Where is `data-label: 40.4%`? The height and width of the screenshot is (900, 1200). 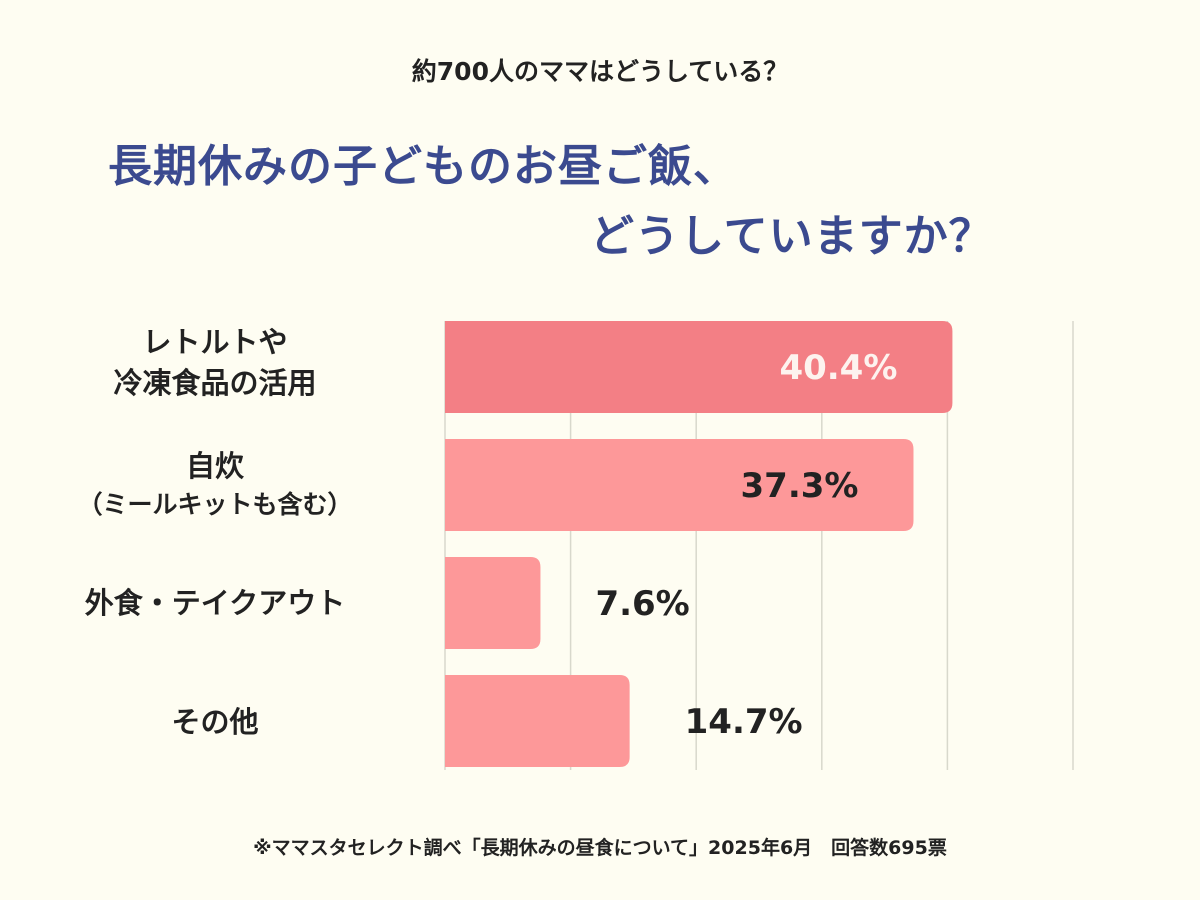
data-label: 40.4% is located at coordinates (838, 368).